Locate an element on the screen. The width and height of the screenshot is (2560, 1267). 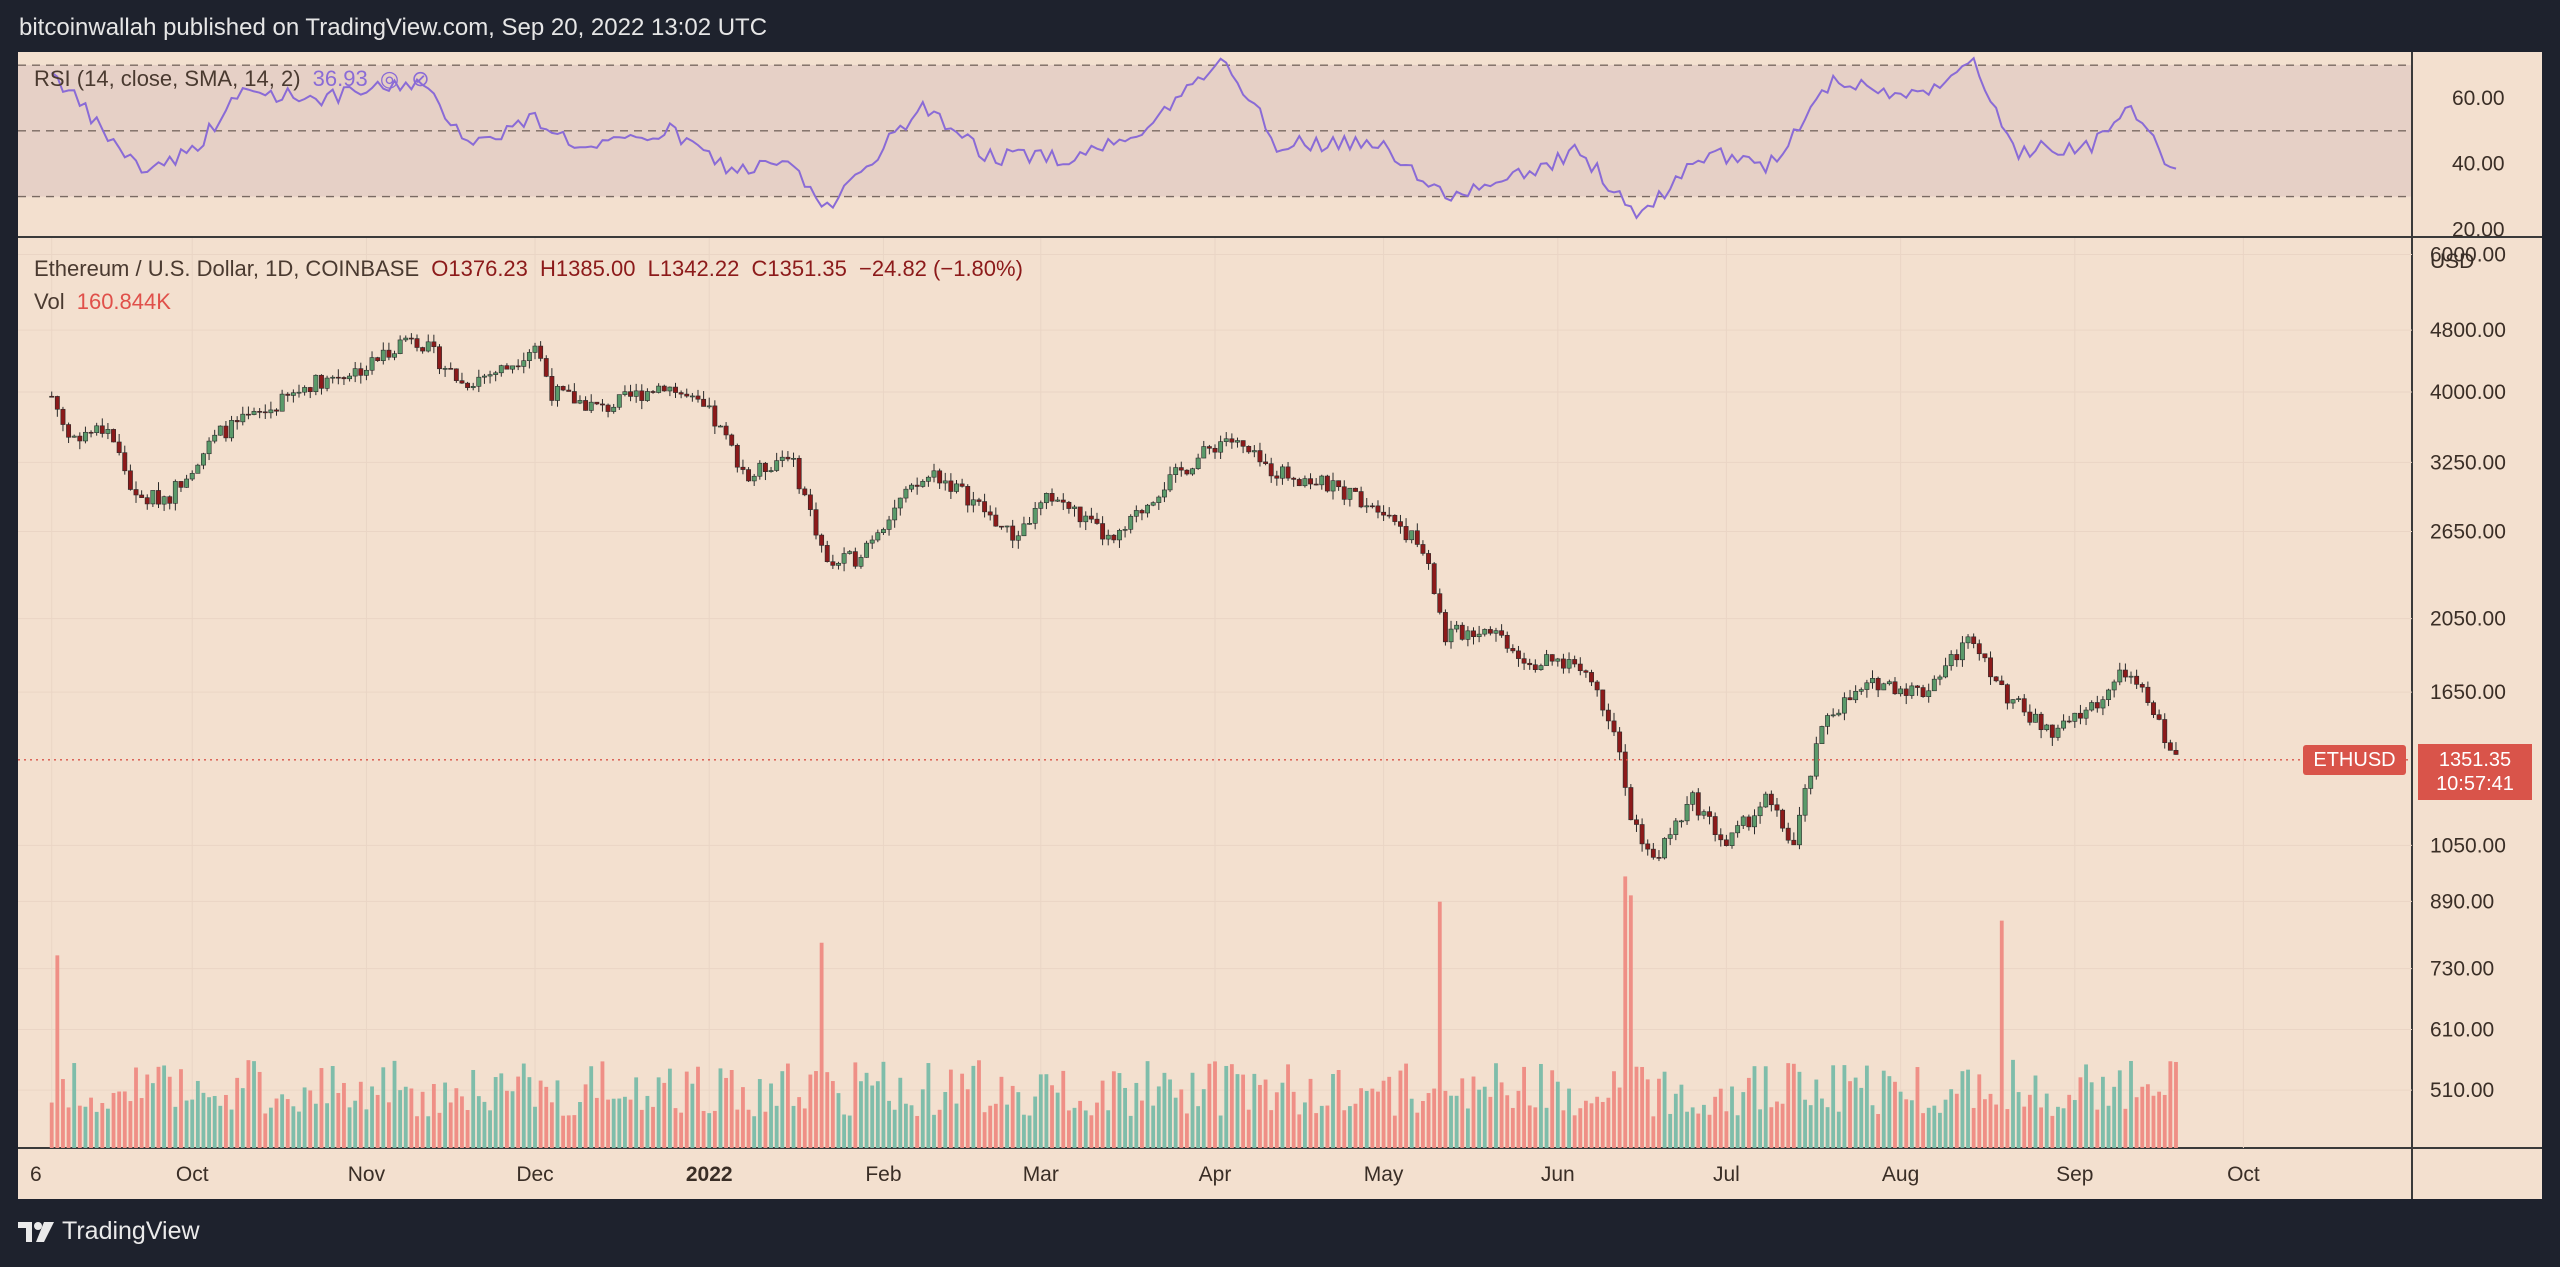
x-tick-label: Dec is located at coordinates (534, 1174).